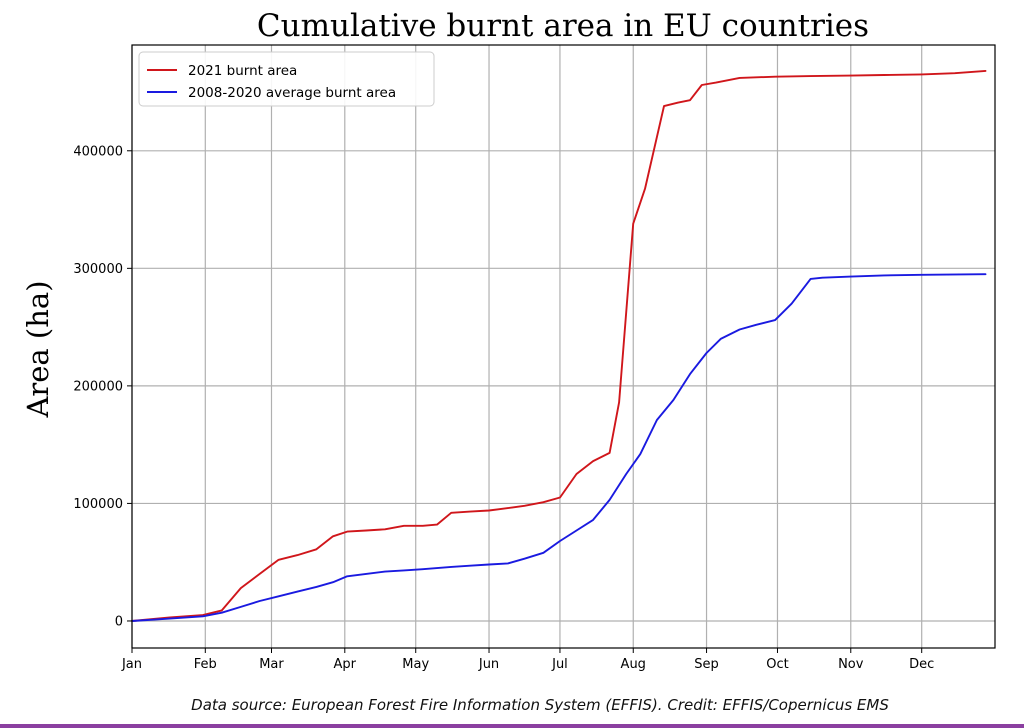 The image size is (1024, 728). I want to click on y-tick-label: 400000, so click(98, 151).